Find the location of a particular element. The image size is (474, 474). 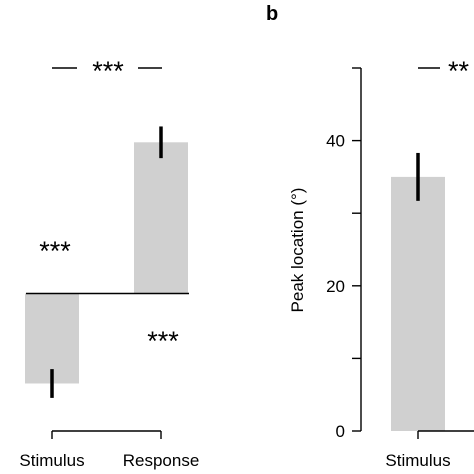

bars-b is located at coordinates (418, 303).